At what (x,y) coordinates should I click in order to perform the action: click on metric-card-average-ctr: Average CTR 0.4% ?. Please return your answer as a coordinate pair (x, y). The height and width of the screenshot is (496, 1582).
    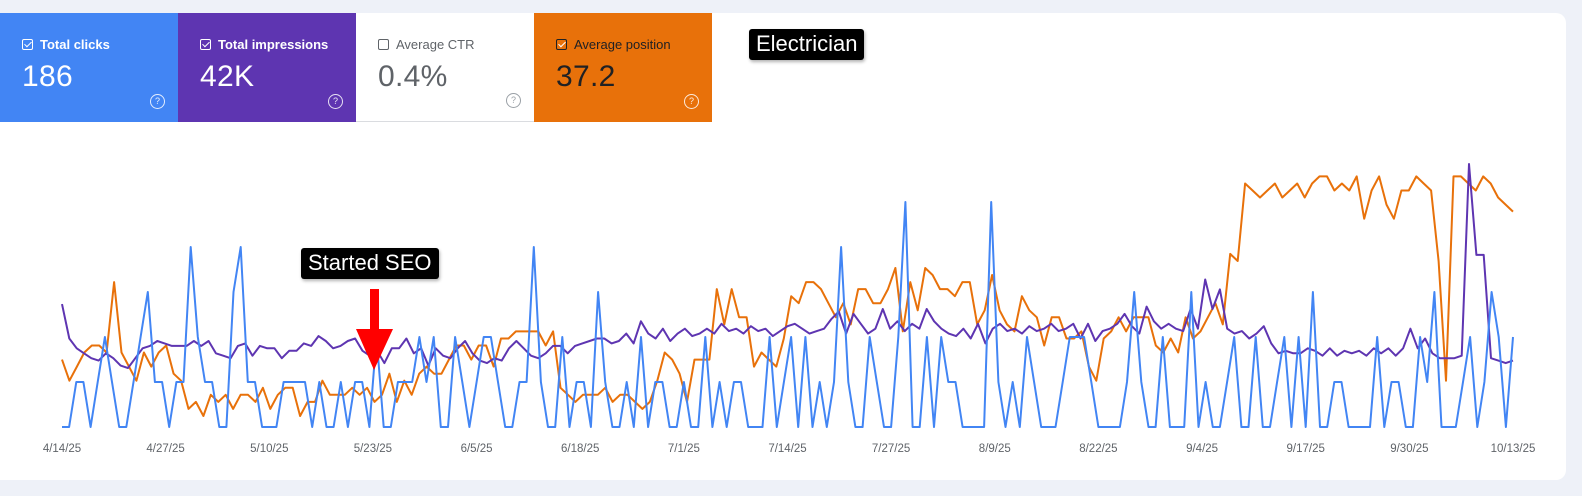
    Looking at the image, I should click on (445, 67).